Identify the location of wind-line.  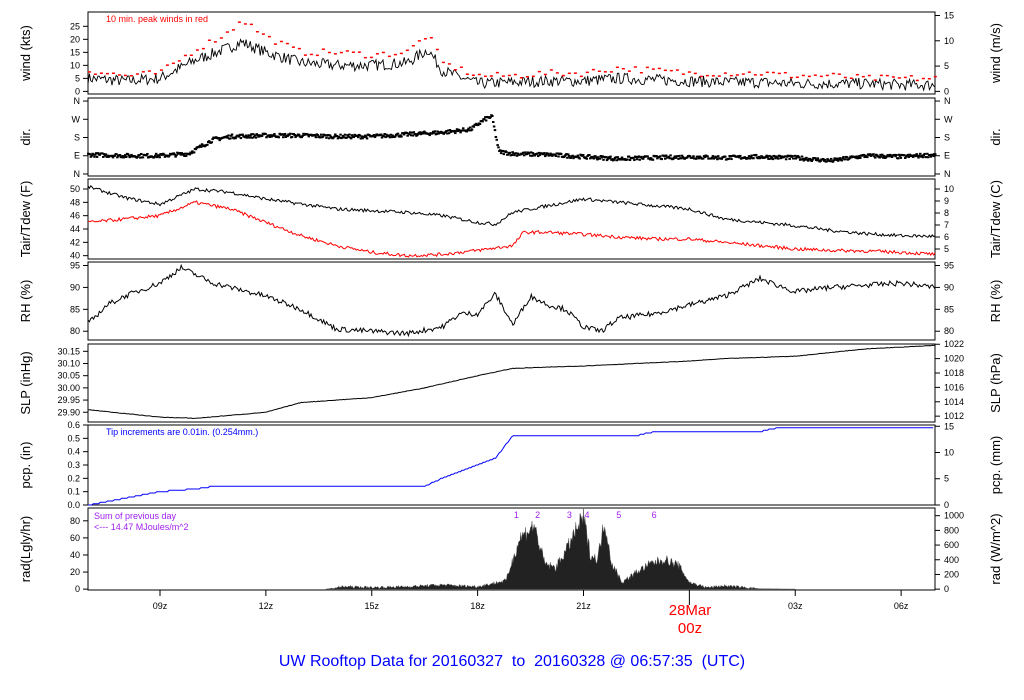
(511, 65).